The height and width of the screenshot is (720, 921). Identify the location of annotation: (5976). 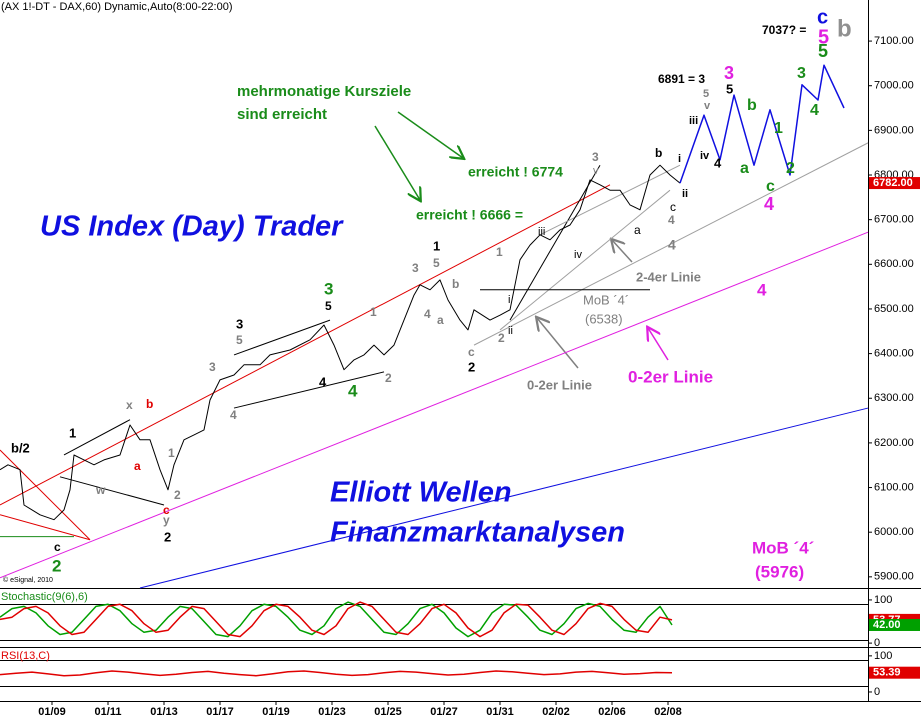
(779, 571).